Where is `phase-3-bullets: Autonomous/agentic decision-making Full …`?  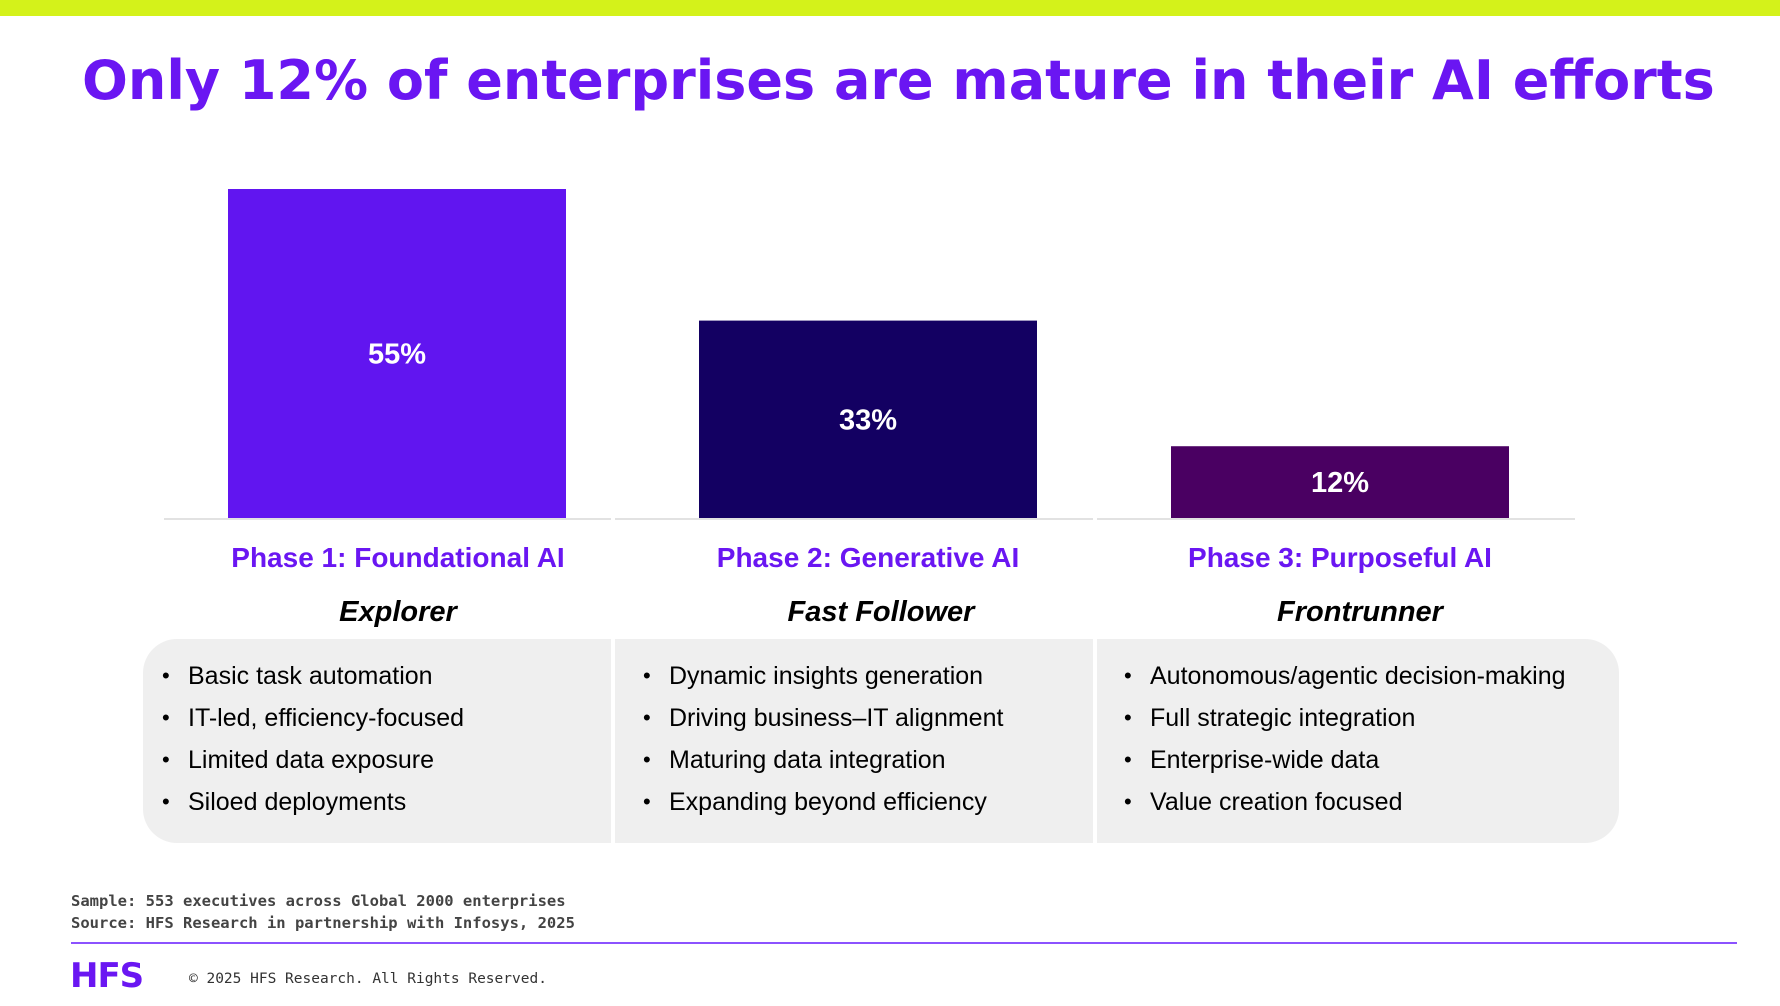 phase-3-bullets: Autonomous/agentic decision-making Full … is located at coordinates (1359, 739).